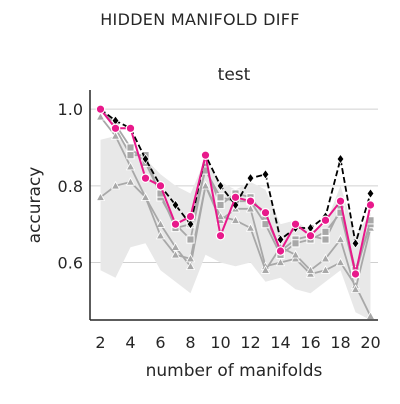  Describe the element at coordinates (190, 342) in the screenshot. I see `x-tick-label: 8` at that location.